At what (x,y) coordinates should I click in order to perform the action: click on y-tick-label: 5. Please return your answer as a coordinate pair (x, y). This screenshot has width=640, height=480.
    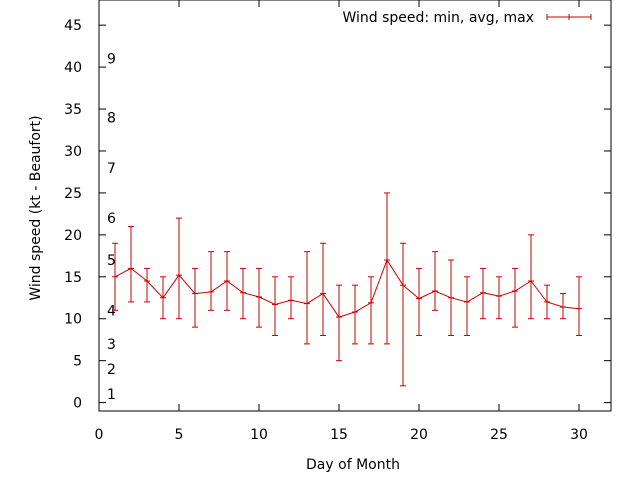
    Looking at the image, I should click on (77, 362).